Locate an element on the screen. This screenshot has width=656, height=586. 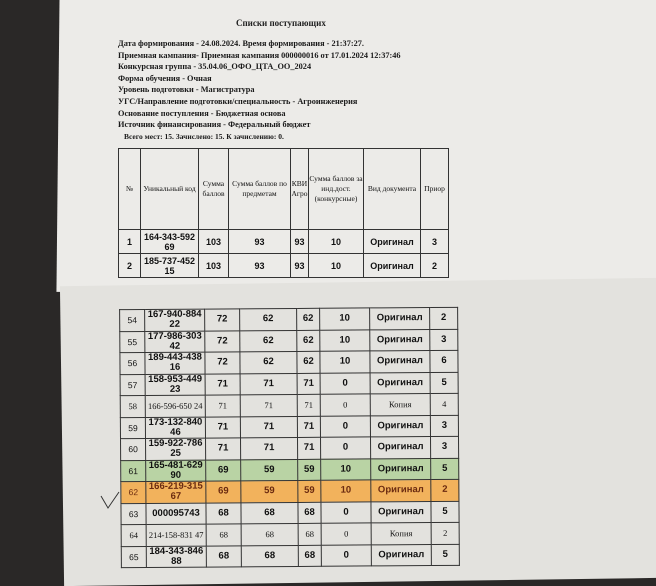
table-row: 58 166-596-650 24 71 71 71 0 Копия 4 is located at coordinates (289, 405).